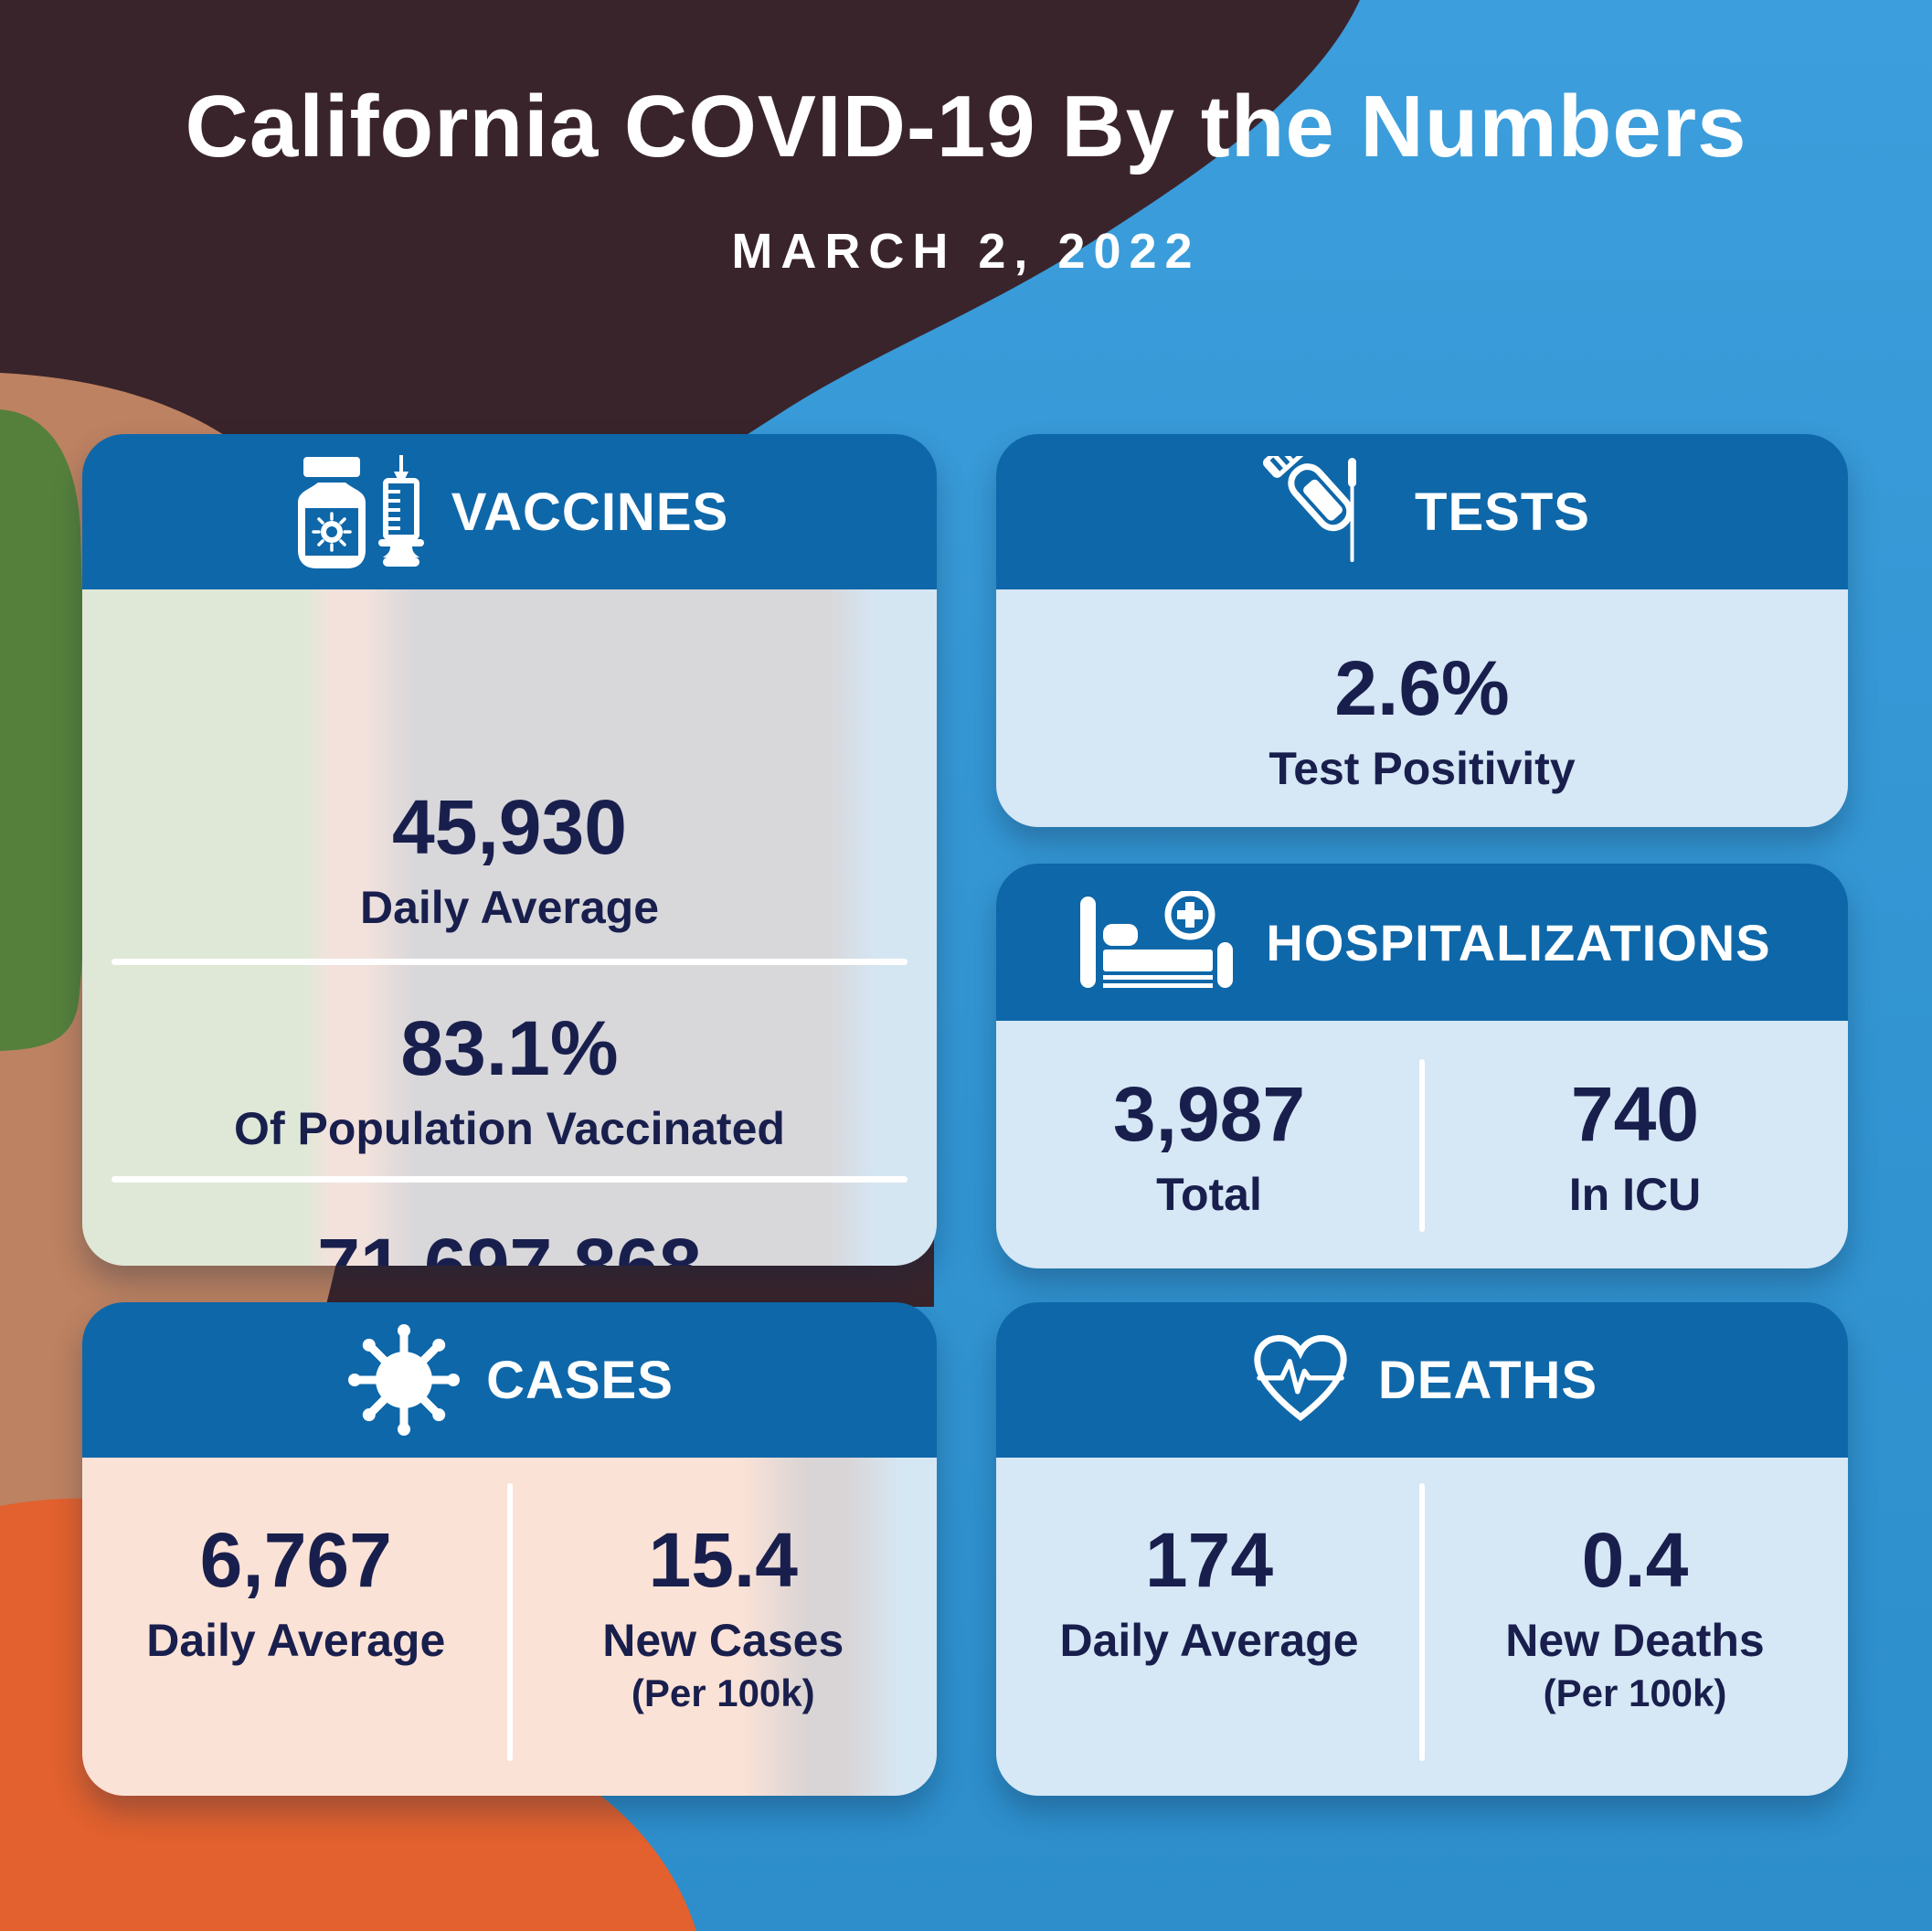 This screenshot has width=1932, height=1931. What do you see at coordinates (1518, 942) in the screenshot?
I see `hospitalizations-card-title: HOSPITALIZATIONS` at bounding box center [1518, 942].